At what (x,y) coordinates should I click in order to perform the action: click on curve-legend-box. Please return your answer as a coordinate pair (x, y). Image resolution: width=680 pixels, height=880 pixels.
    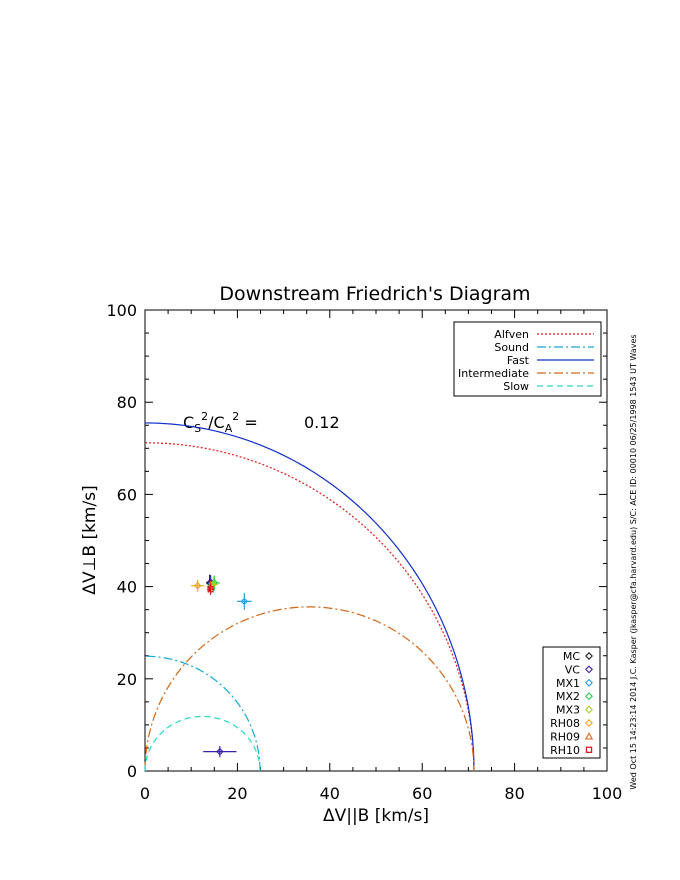
    Looking at the image, I should click on (527, 359).